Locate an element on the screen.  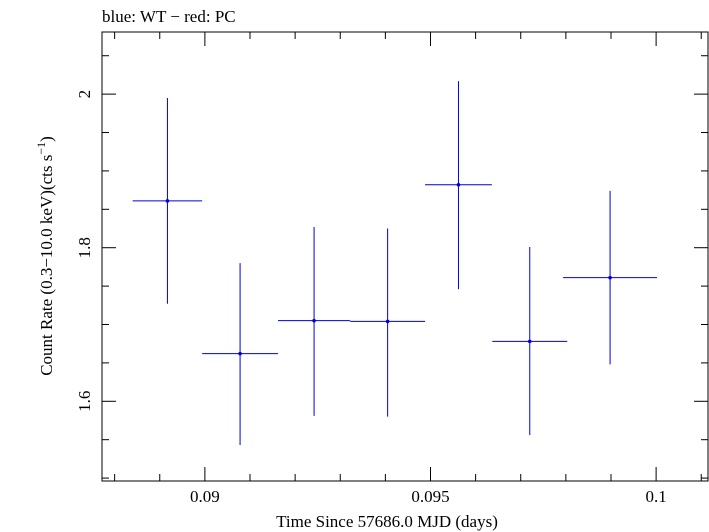
x-axis-tick-labels: 0.09 0.095 0.1 is located at coordinates (428, 496).